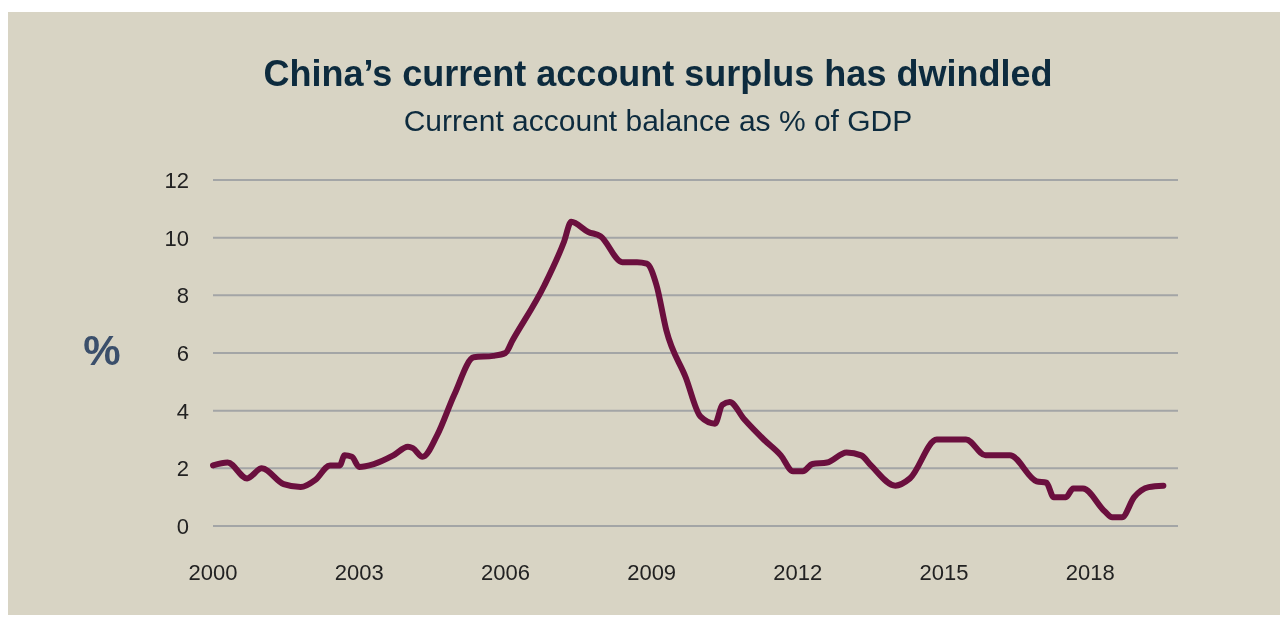  What do you see at coordinates (658, 73) in the screenshot?
I see `chart-title: China’s current account surplus has dwindled` at bounding box center [658, 73].